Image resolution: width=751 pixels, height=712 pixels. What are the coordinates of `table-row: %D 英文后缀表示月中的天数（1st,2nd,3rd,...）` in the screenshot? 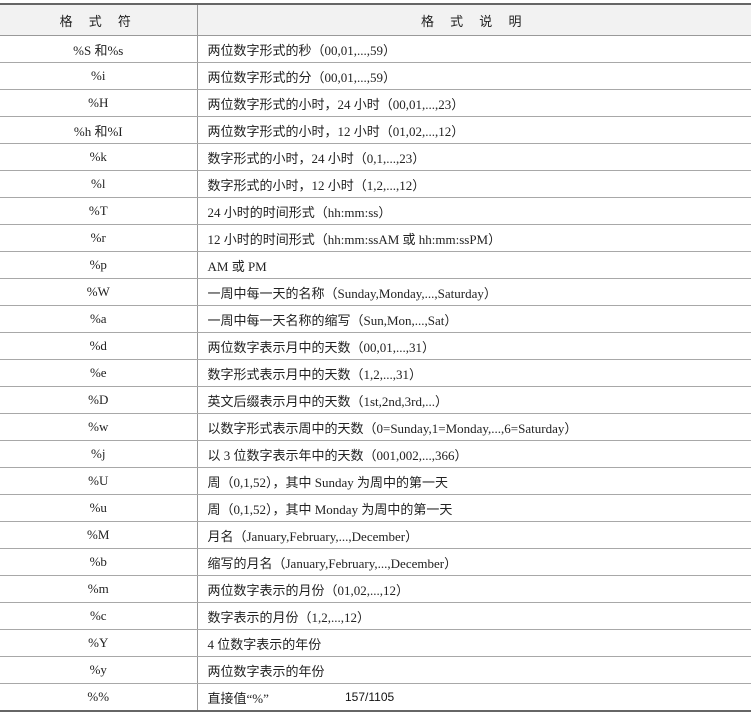 It's located at (375, 400).